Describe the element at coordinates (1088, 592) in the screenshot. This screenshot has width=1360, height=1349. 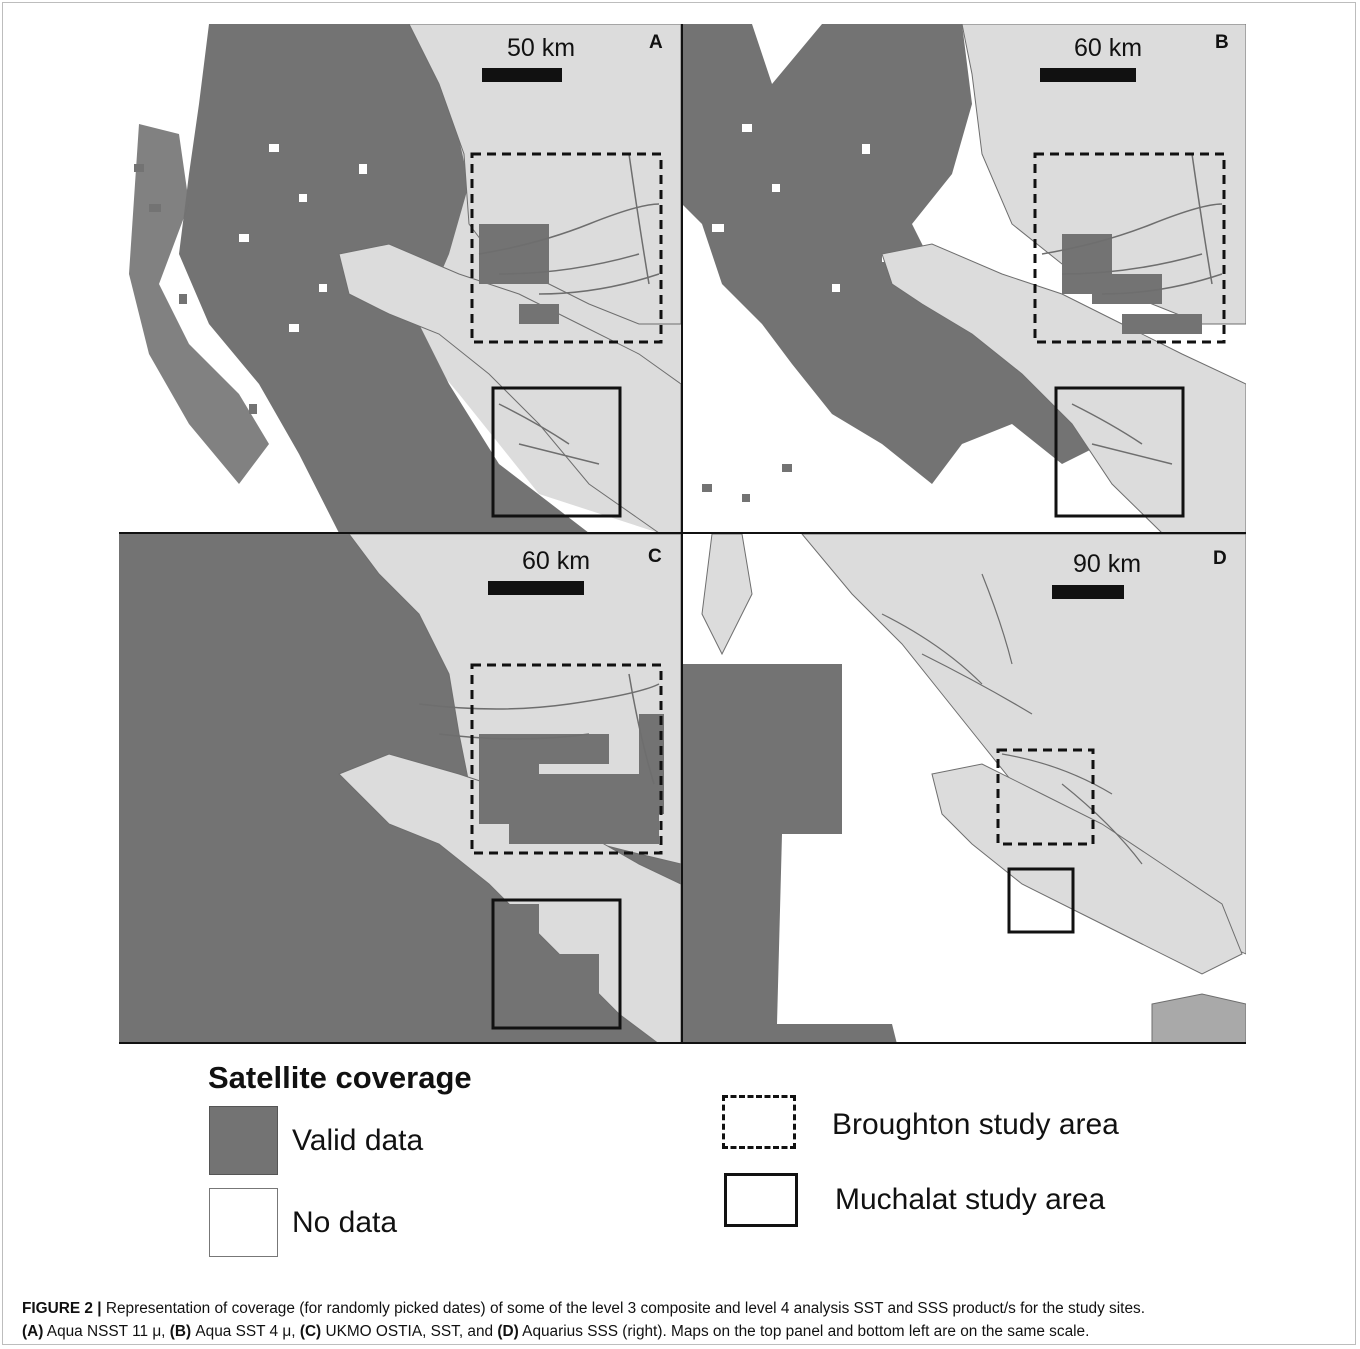
I see `scale-bar-d` at that location.